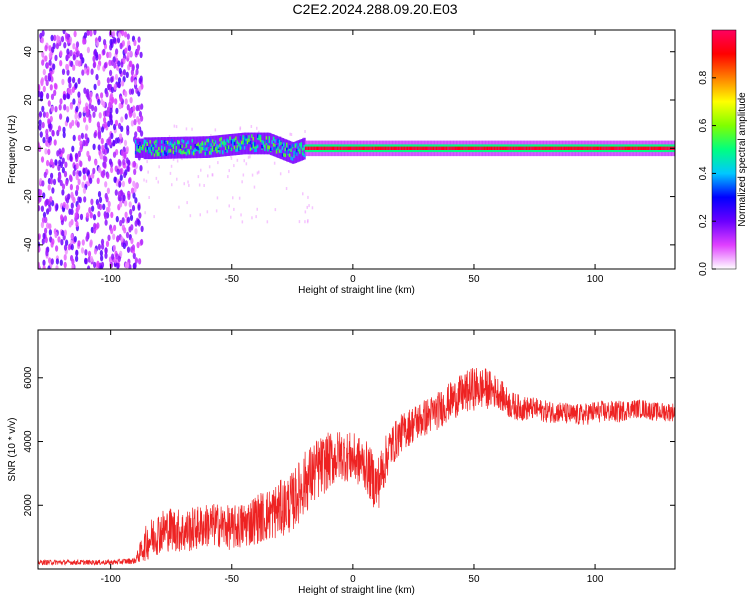 This screenshot has height=600, width=750. I want to click on snr-xtick-label: 0, so click(353, 579).